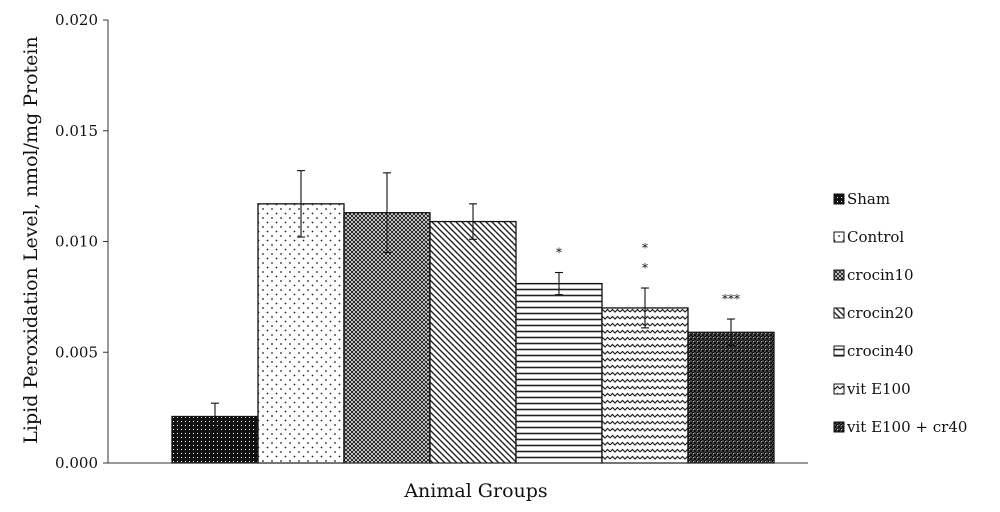 This screenshot has width=1000, height=512. I want to click on y-tick-label: 0.005, so click(76, 352).